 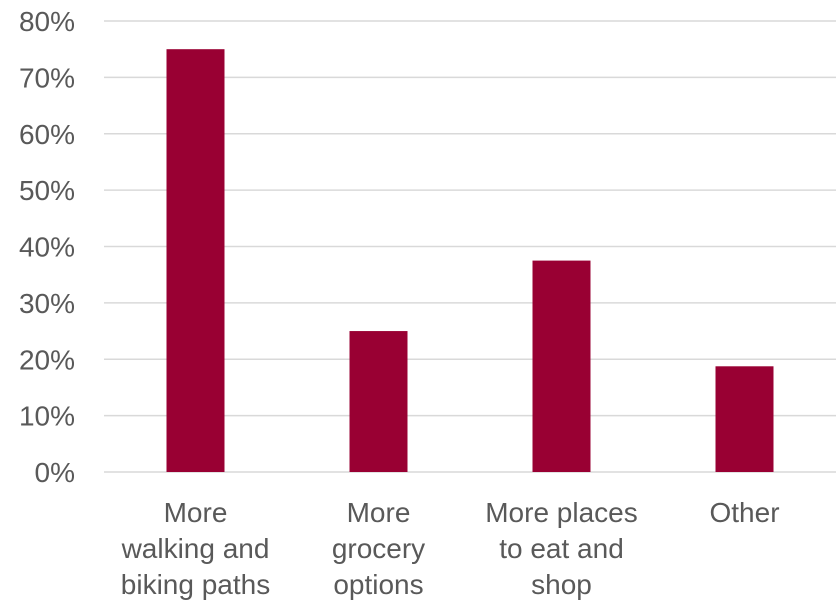 I want to click on y-tick-label: 70%, so click(x=47, y=77).